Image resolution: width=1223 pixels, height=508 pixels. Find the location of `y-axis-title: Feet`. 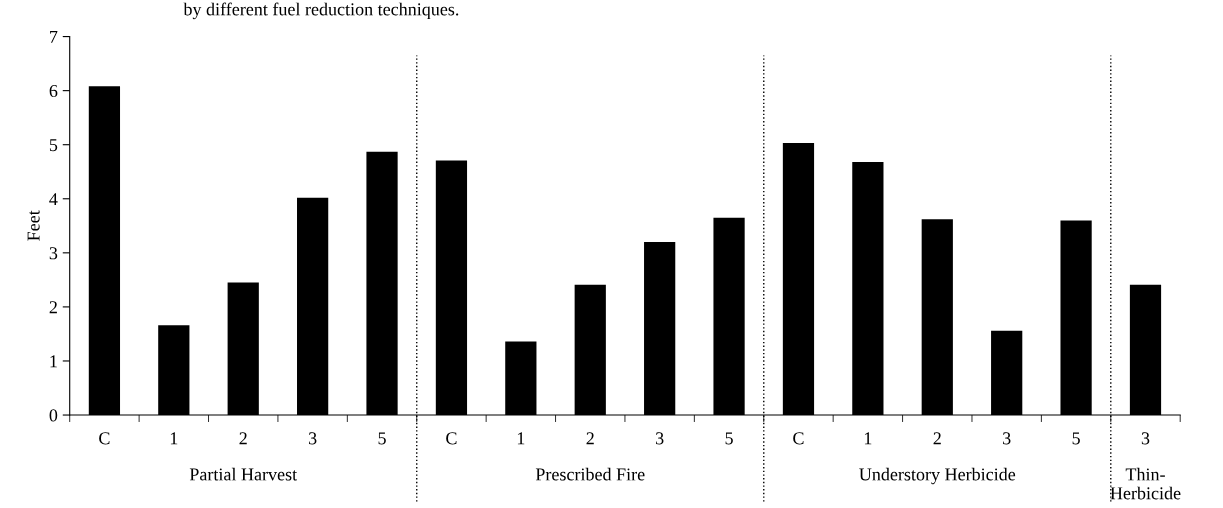

y-axis-title: Feet is located at coordinates (33, 225).